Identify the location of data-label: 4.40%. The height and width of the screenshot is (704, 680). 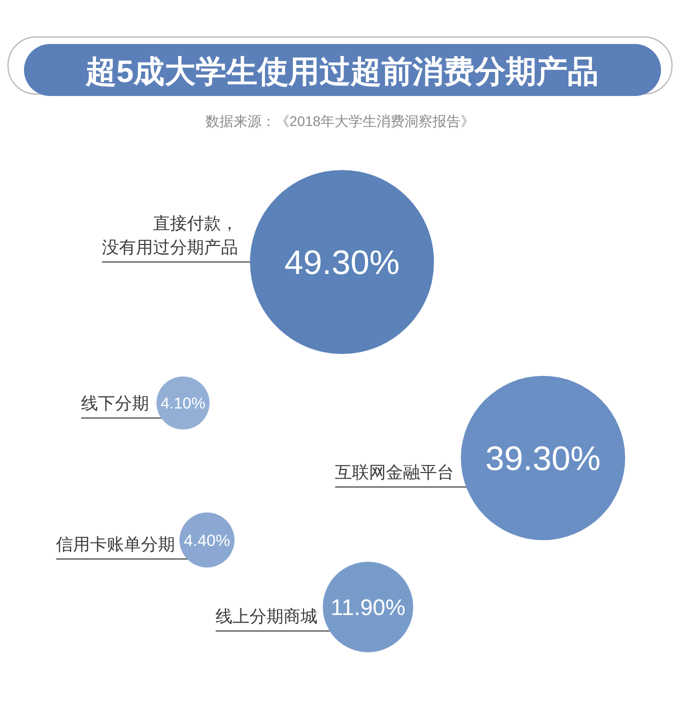
(207, 541).